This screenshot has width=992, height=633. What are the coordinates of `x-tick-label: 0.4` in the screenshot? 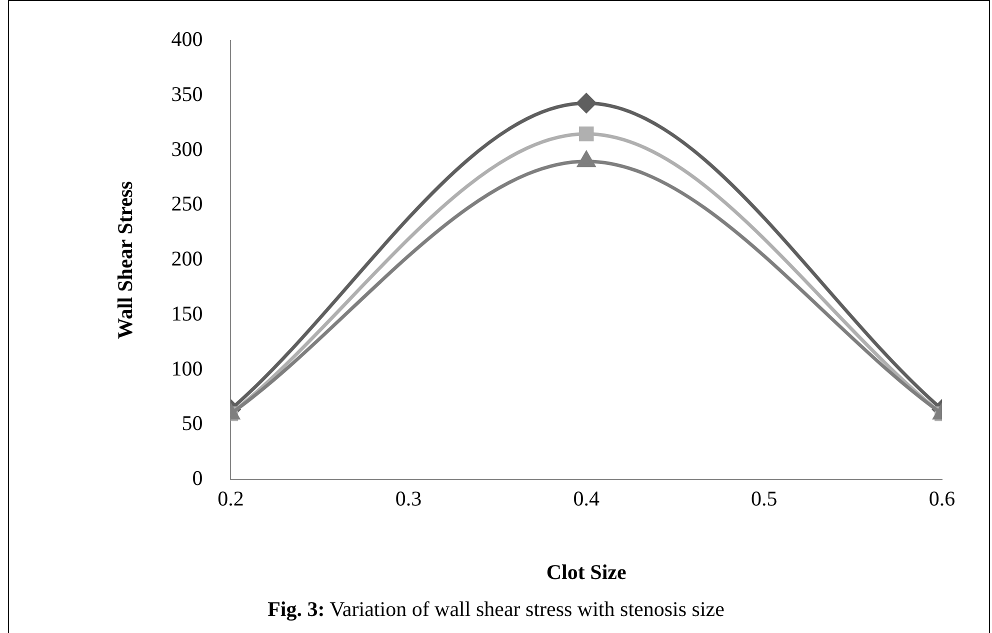 It's located at (586, 498).